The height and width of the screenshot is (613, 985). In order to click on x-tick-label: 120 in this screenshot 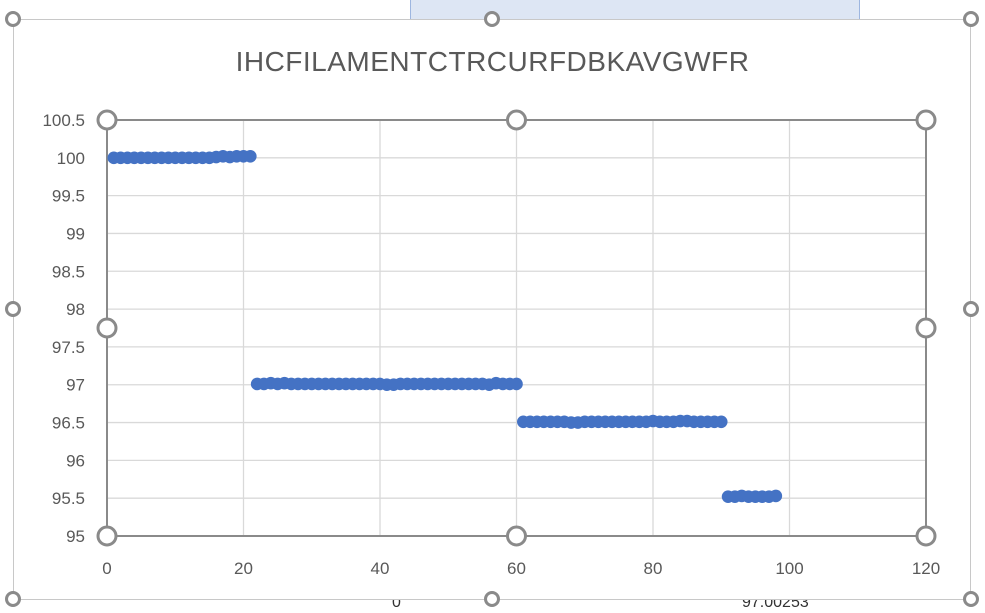, I will do `click(926, 568)`.